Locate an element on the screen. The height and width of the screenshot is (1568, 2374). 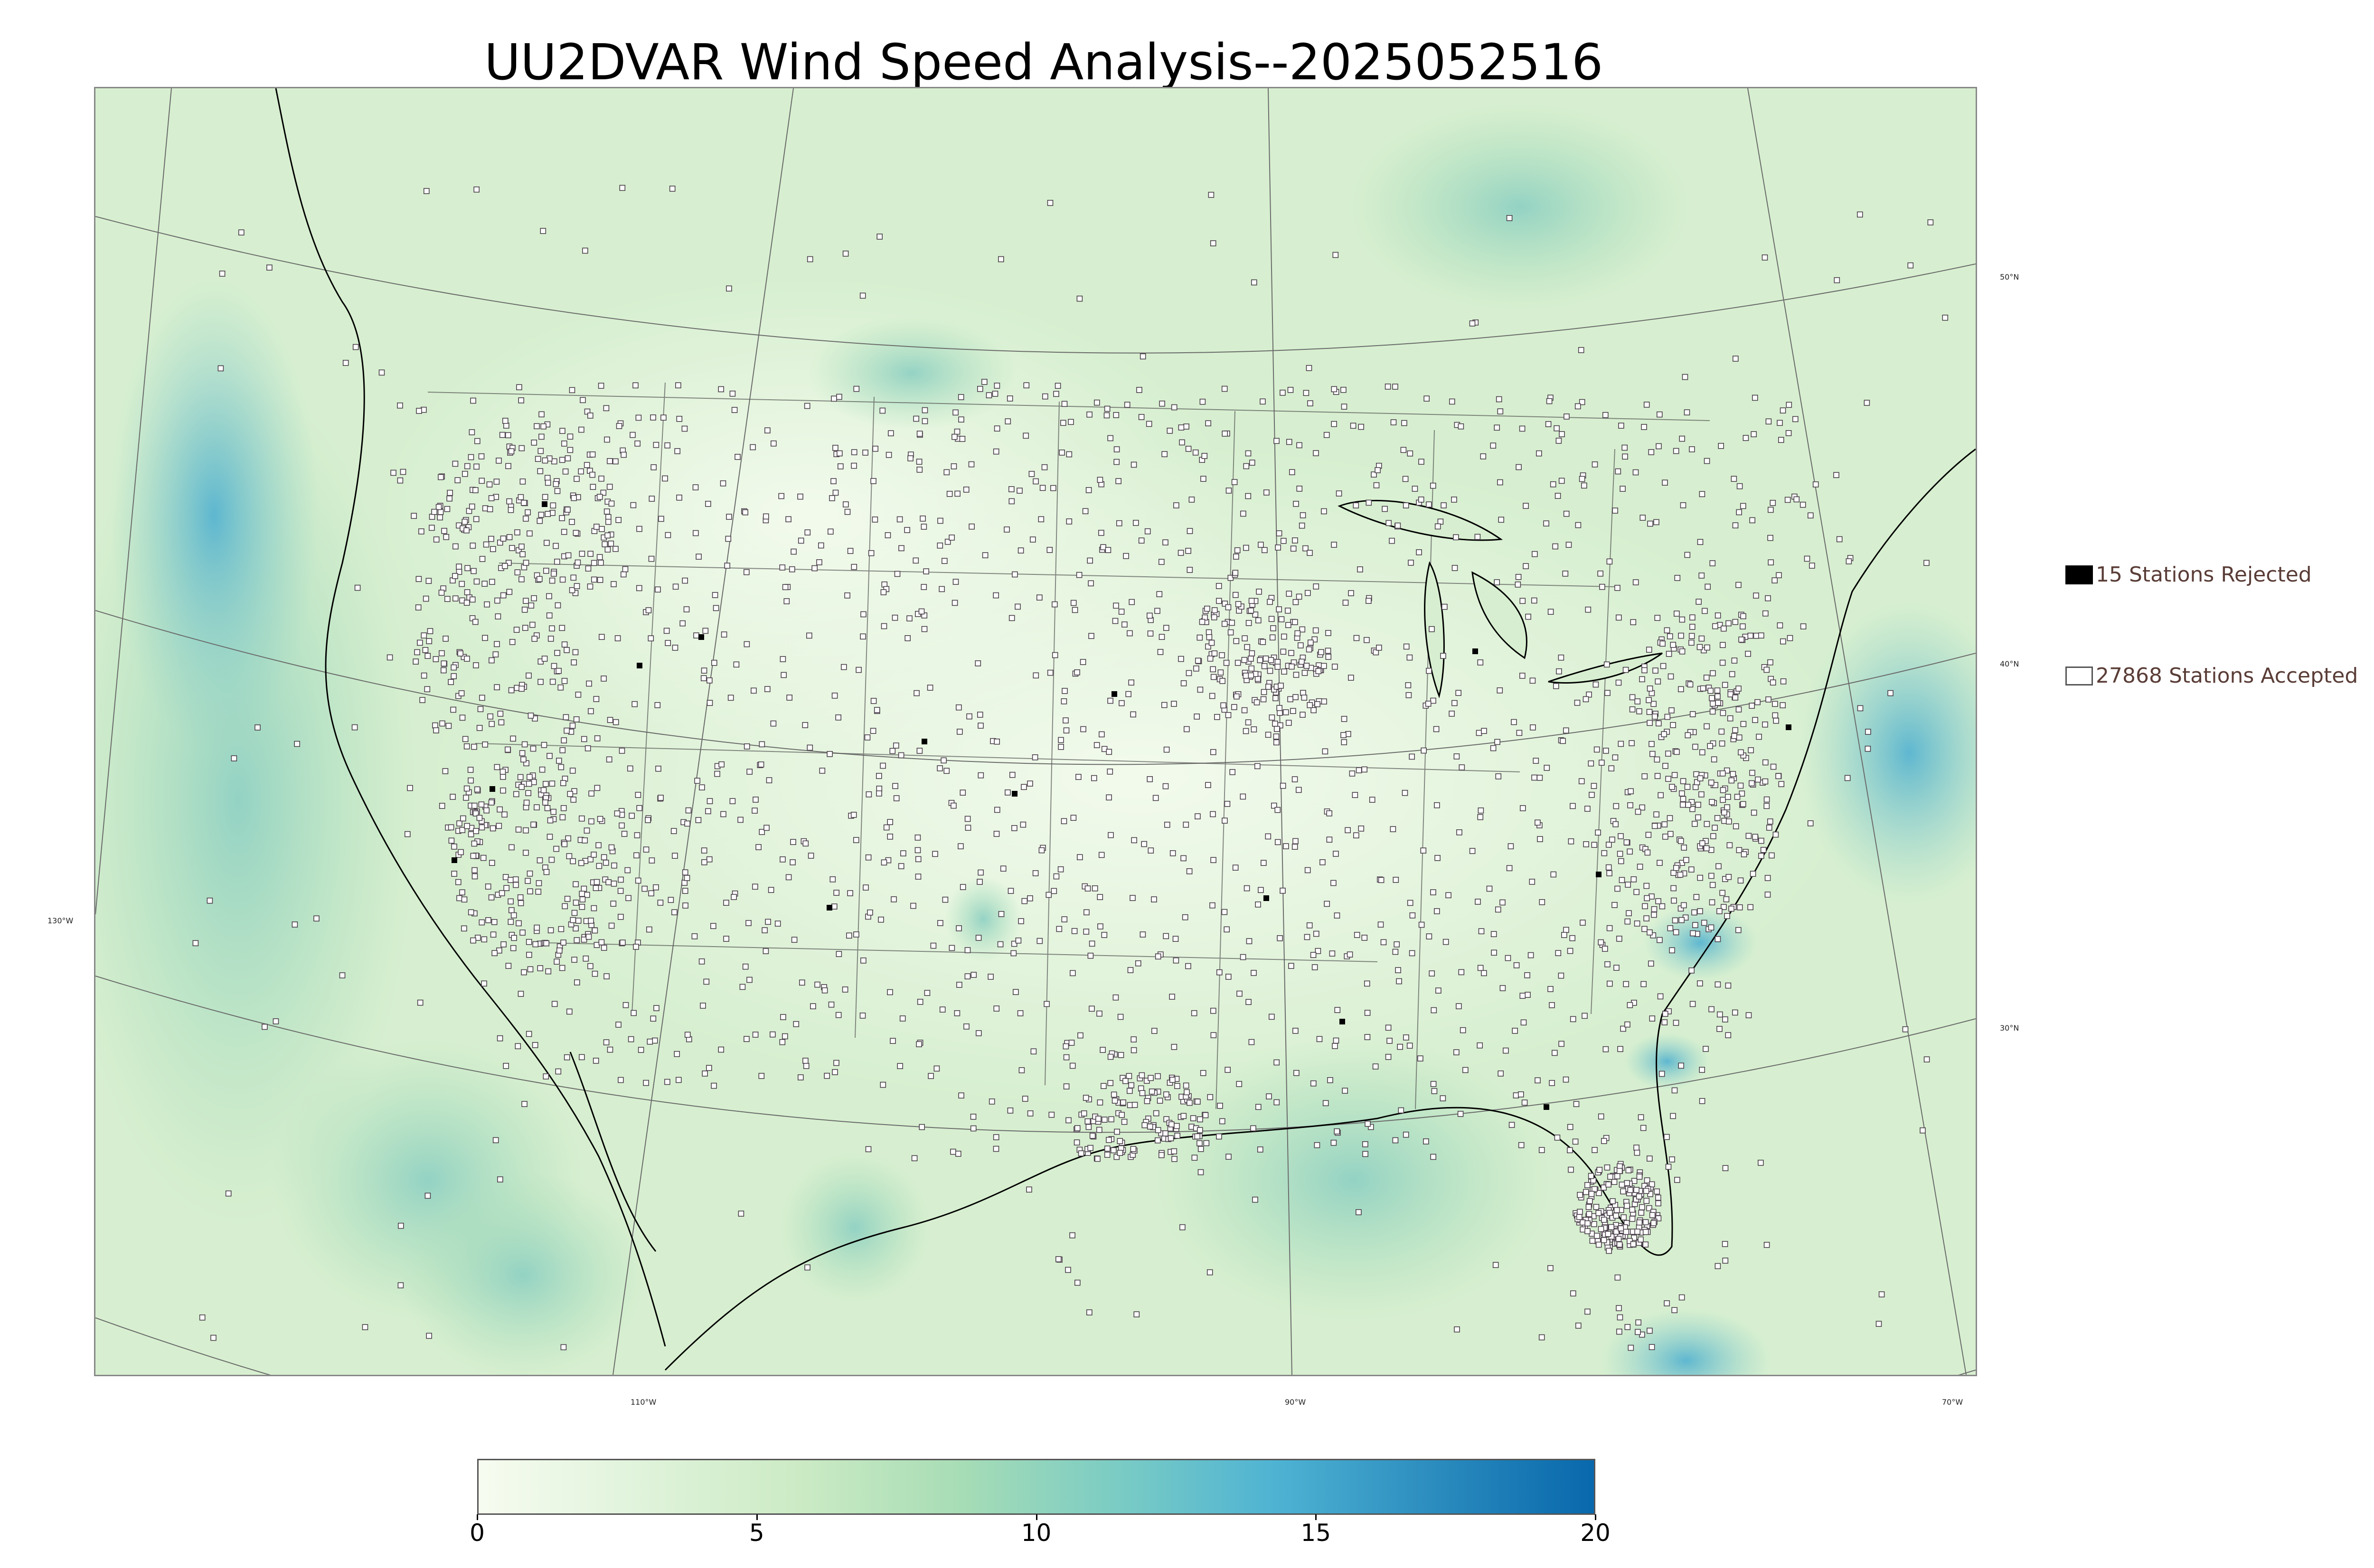
colorbar-tick-mark is located at coordinates (1316, 1517).